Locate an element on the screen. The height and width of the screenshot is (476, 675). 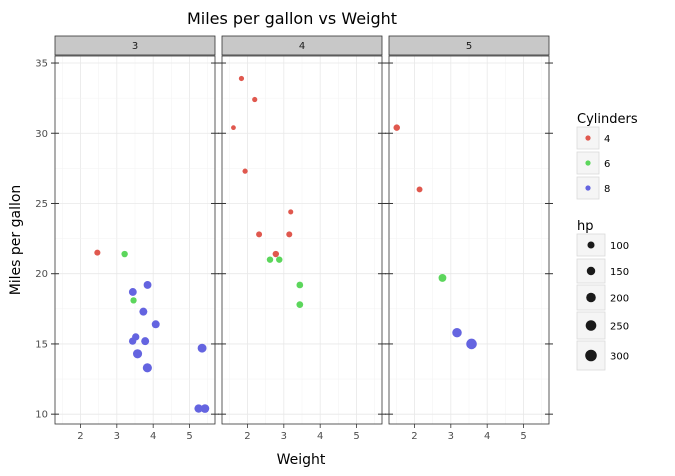
legend-title-size: hp is located at coordinates (585, 226).